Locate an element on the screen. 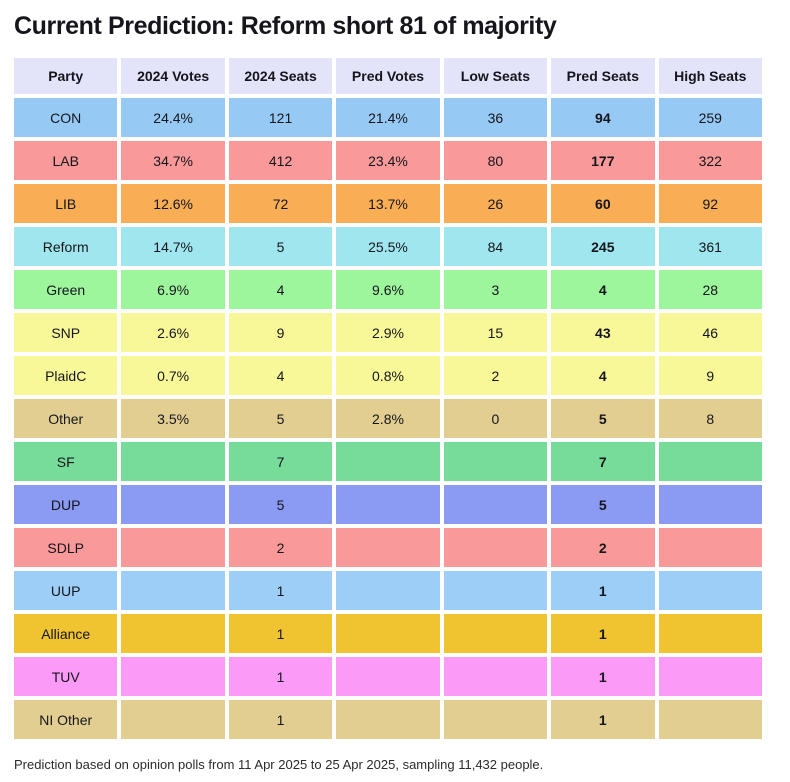 This screenshot has height=782, width=790. value-cell: 121 is located at coordinates (280, 117).